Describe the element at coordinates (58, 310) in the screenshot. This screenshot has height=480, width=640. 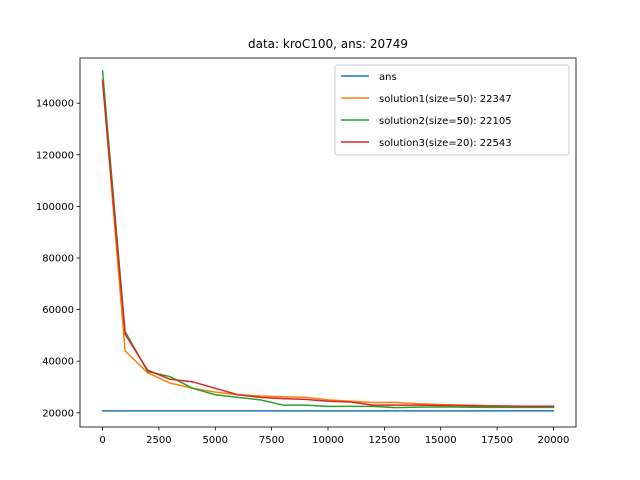
I see `y-tick-label: 60000` at that location.